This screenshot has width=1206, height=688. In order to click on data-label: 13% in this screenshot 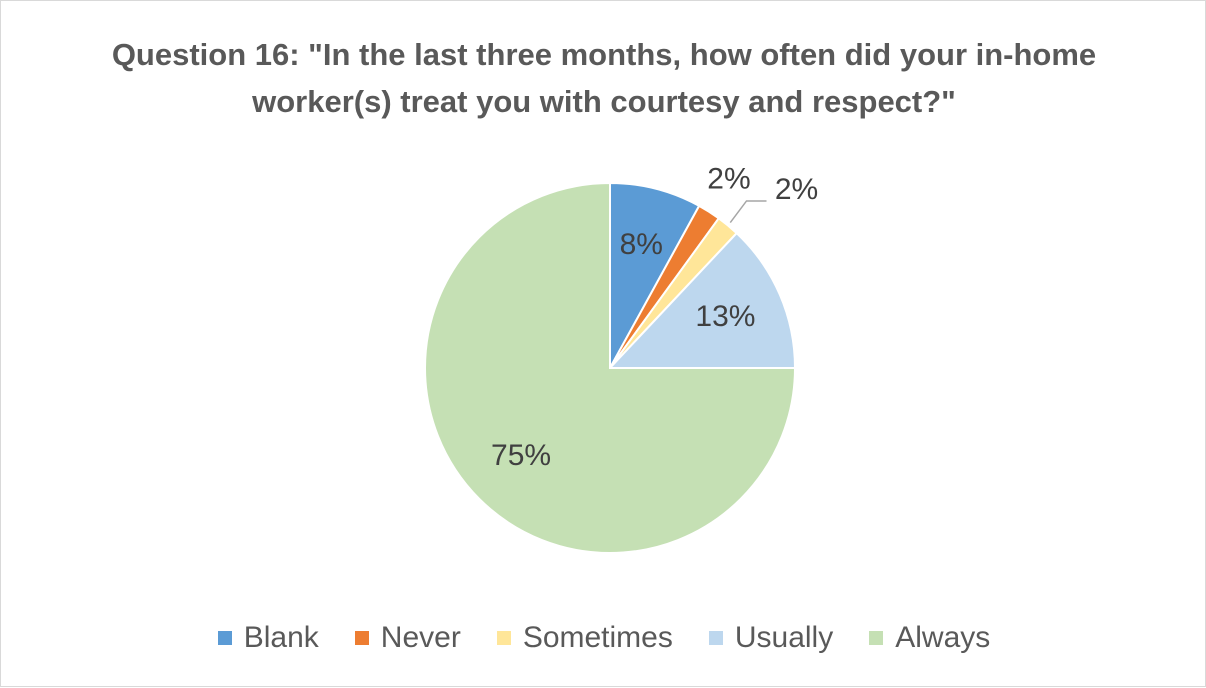, I will do `click(725, 316)`.